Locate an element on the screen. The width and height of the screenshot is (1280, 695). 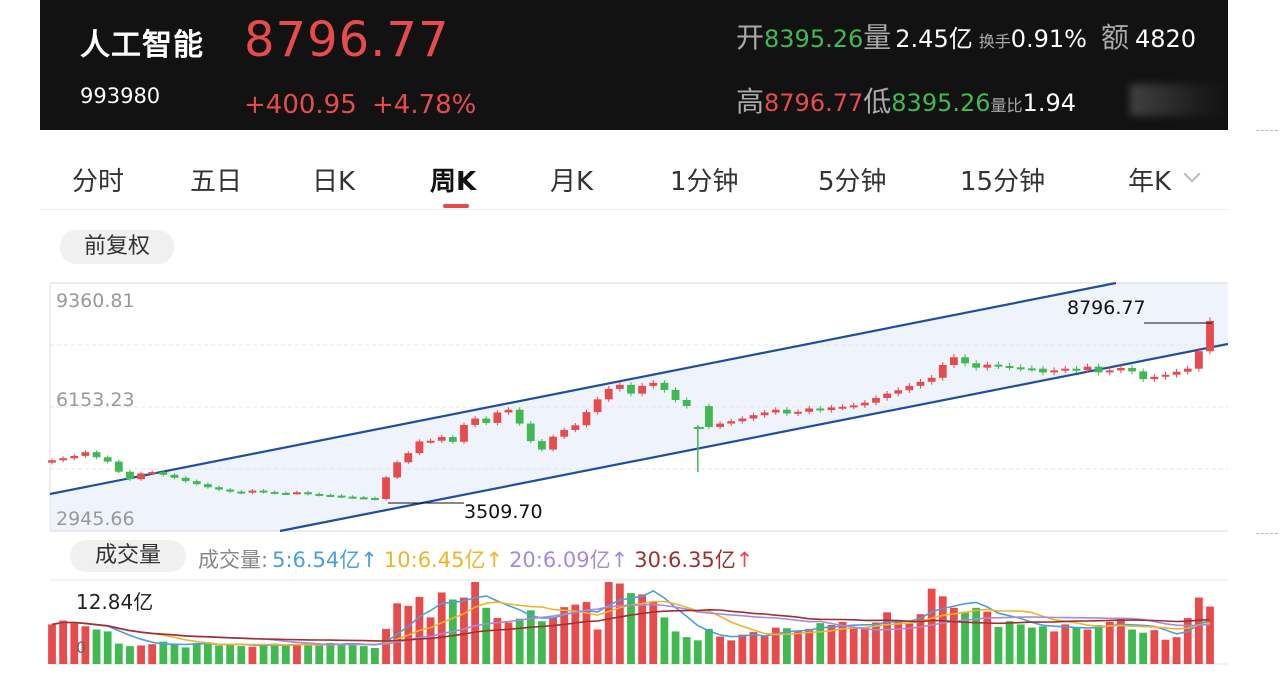
low-value: 8395.26 is located at coordinates (941, 103).